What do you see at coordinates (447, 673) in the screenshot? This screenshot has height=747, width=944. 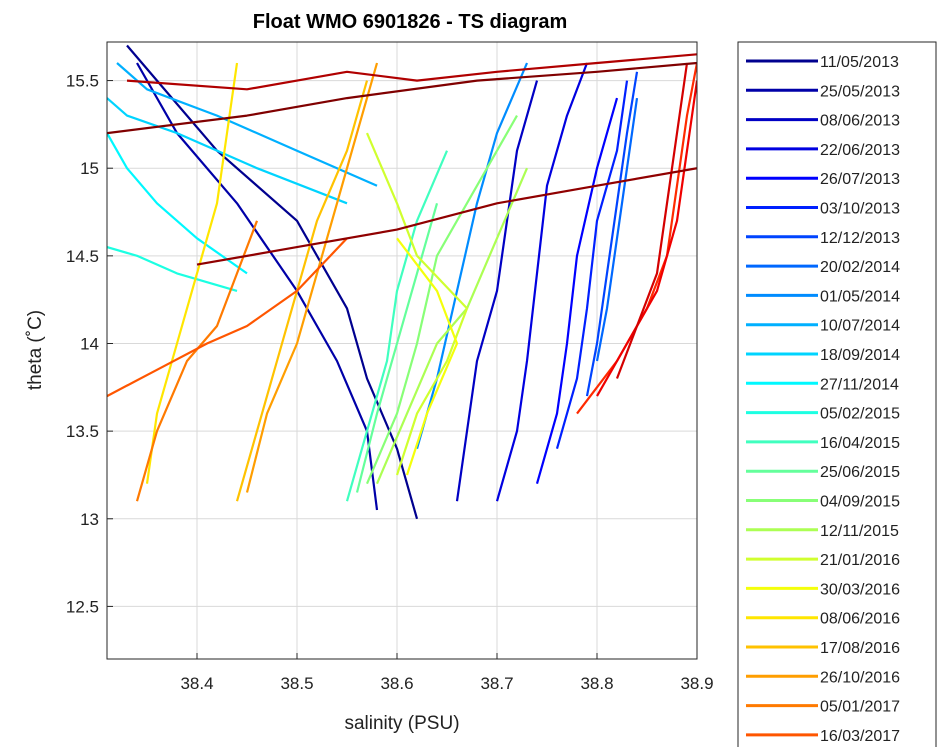 I see `x-axis-ticks: 38.4 38.5 38.6 38.7 38.8 38.9` at bounding box center [447, 673].